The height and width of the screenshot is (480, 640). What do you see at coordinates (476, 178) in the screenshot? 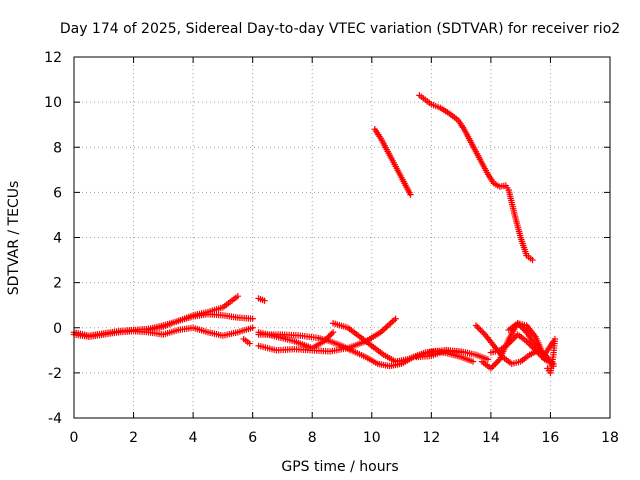
I see `series-arc-r` at bounding box center [476, 178].